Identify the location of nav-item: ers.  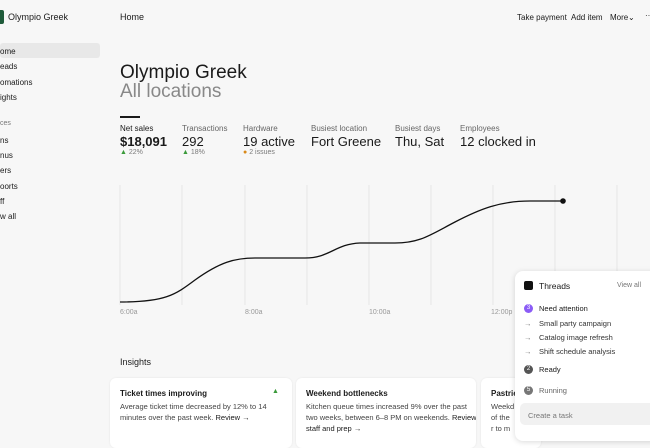
(6, 170).